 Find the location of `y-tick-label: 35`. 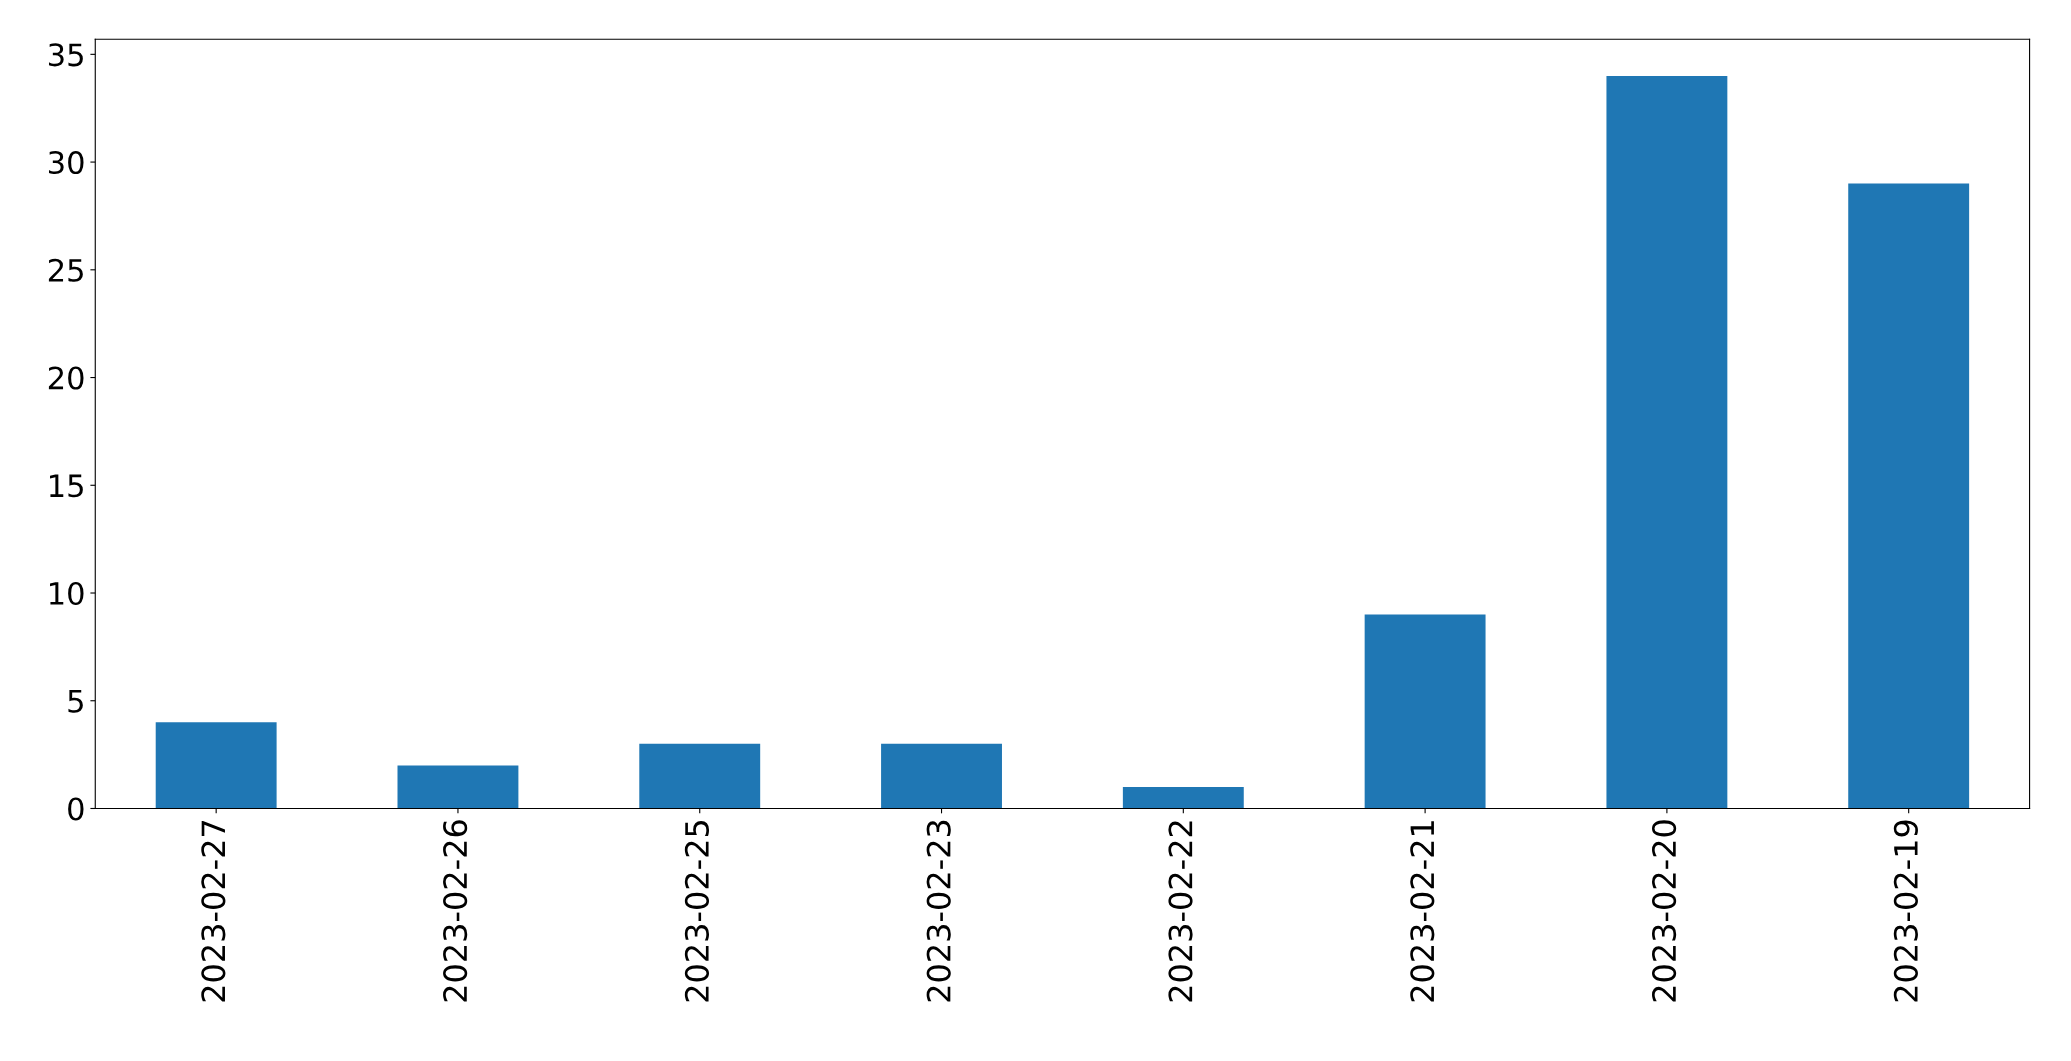

y-tick-label: 35 is located at coordinates (65, 55).